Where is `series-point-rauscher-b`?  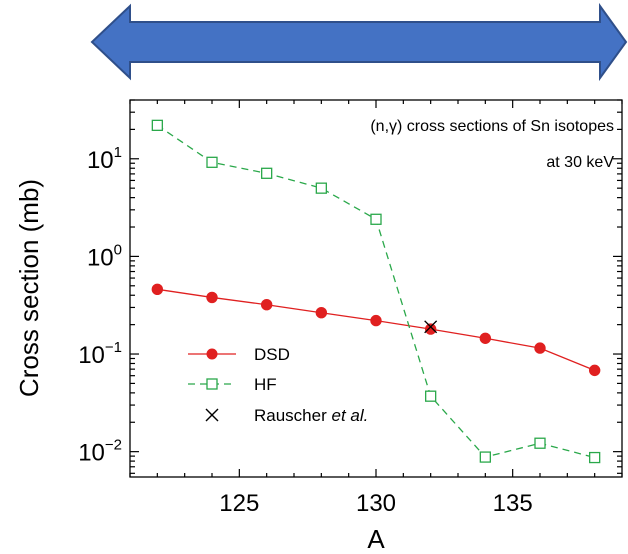 series-point-rauscher-b is located at coordinates (431, 327).